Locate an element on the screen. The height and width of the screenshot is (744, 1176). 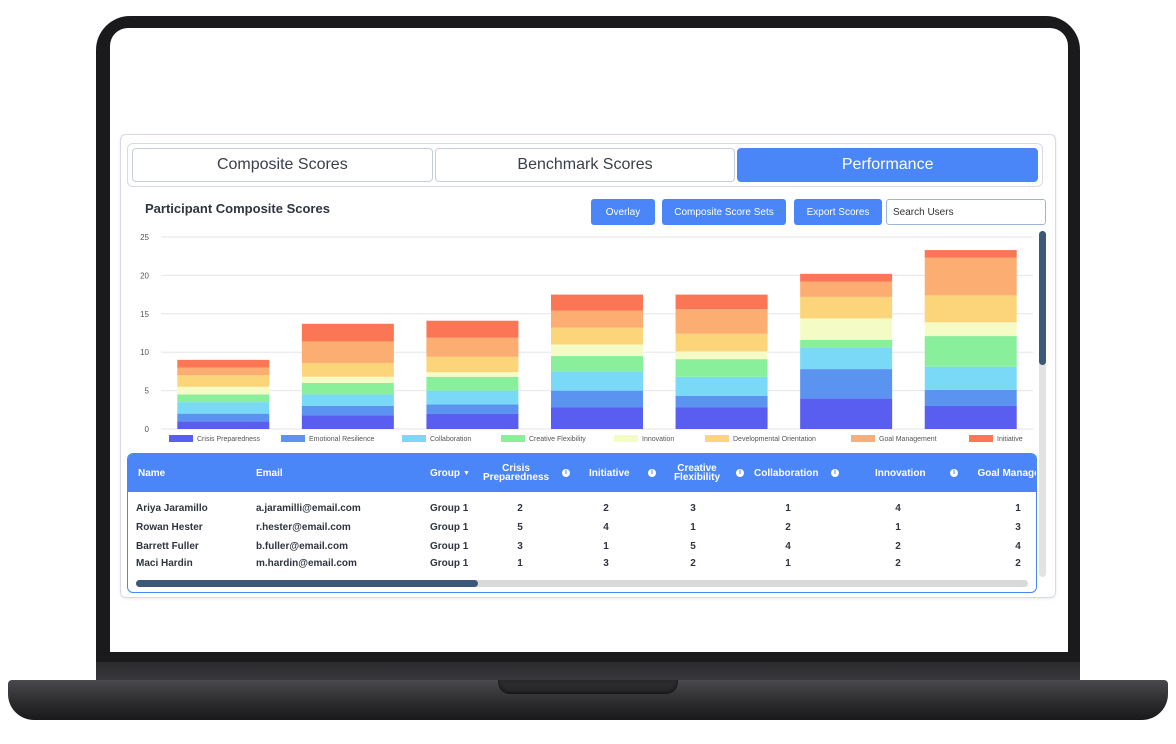
cell-group: Group 1 is located at coordinates (449, 563).